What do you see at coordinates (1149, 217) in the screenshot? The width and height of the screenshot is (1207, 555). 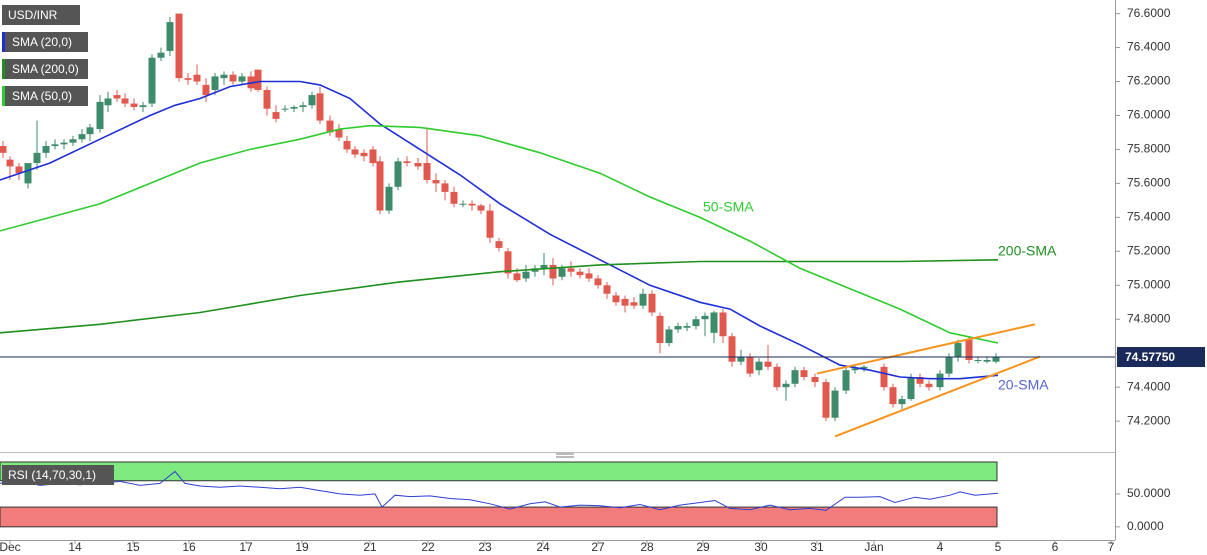 I see `y-tick-label: 75.4000` at bounding box center [1149, 217].